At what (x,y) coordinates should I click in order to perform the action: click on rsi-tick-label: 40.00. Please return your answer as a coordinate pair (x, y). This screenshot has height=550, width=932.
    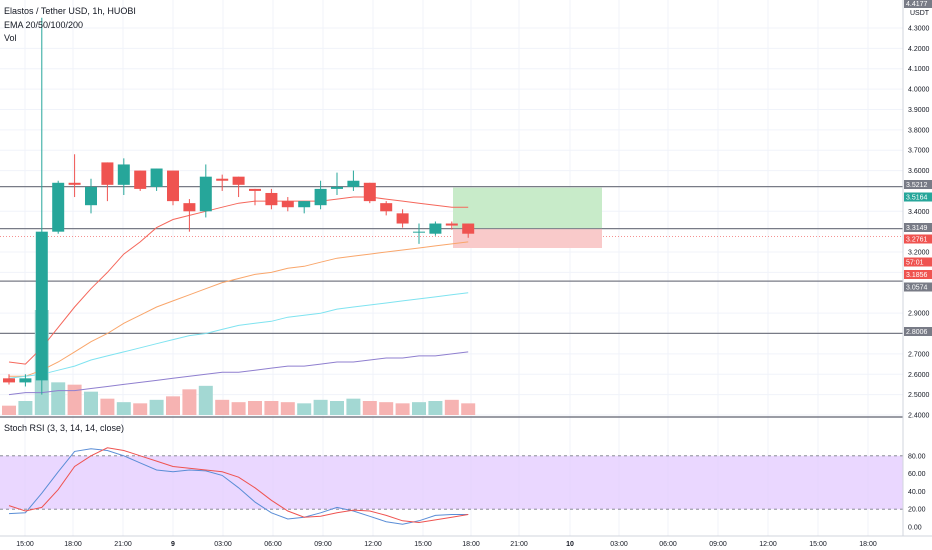
    Looking at the image, I should click on (917, 492).